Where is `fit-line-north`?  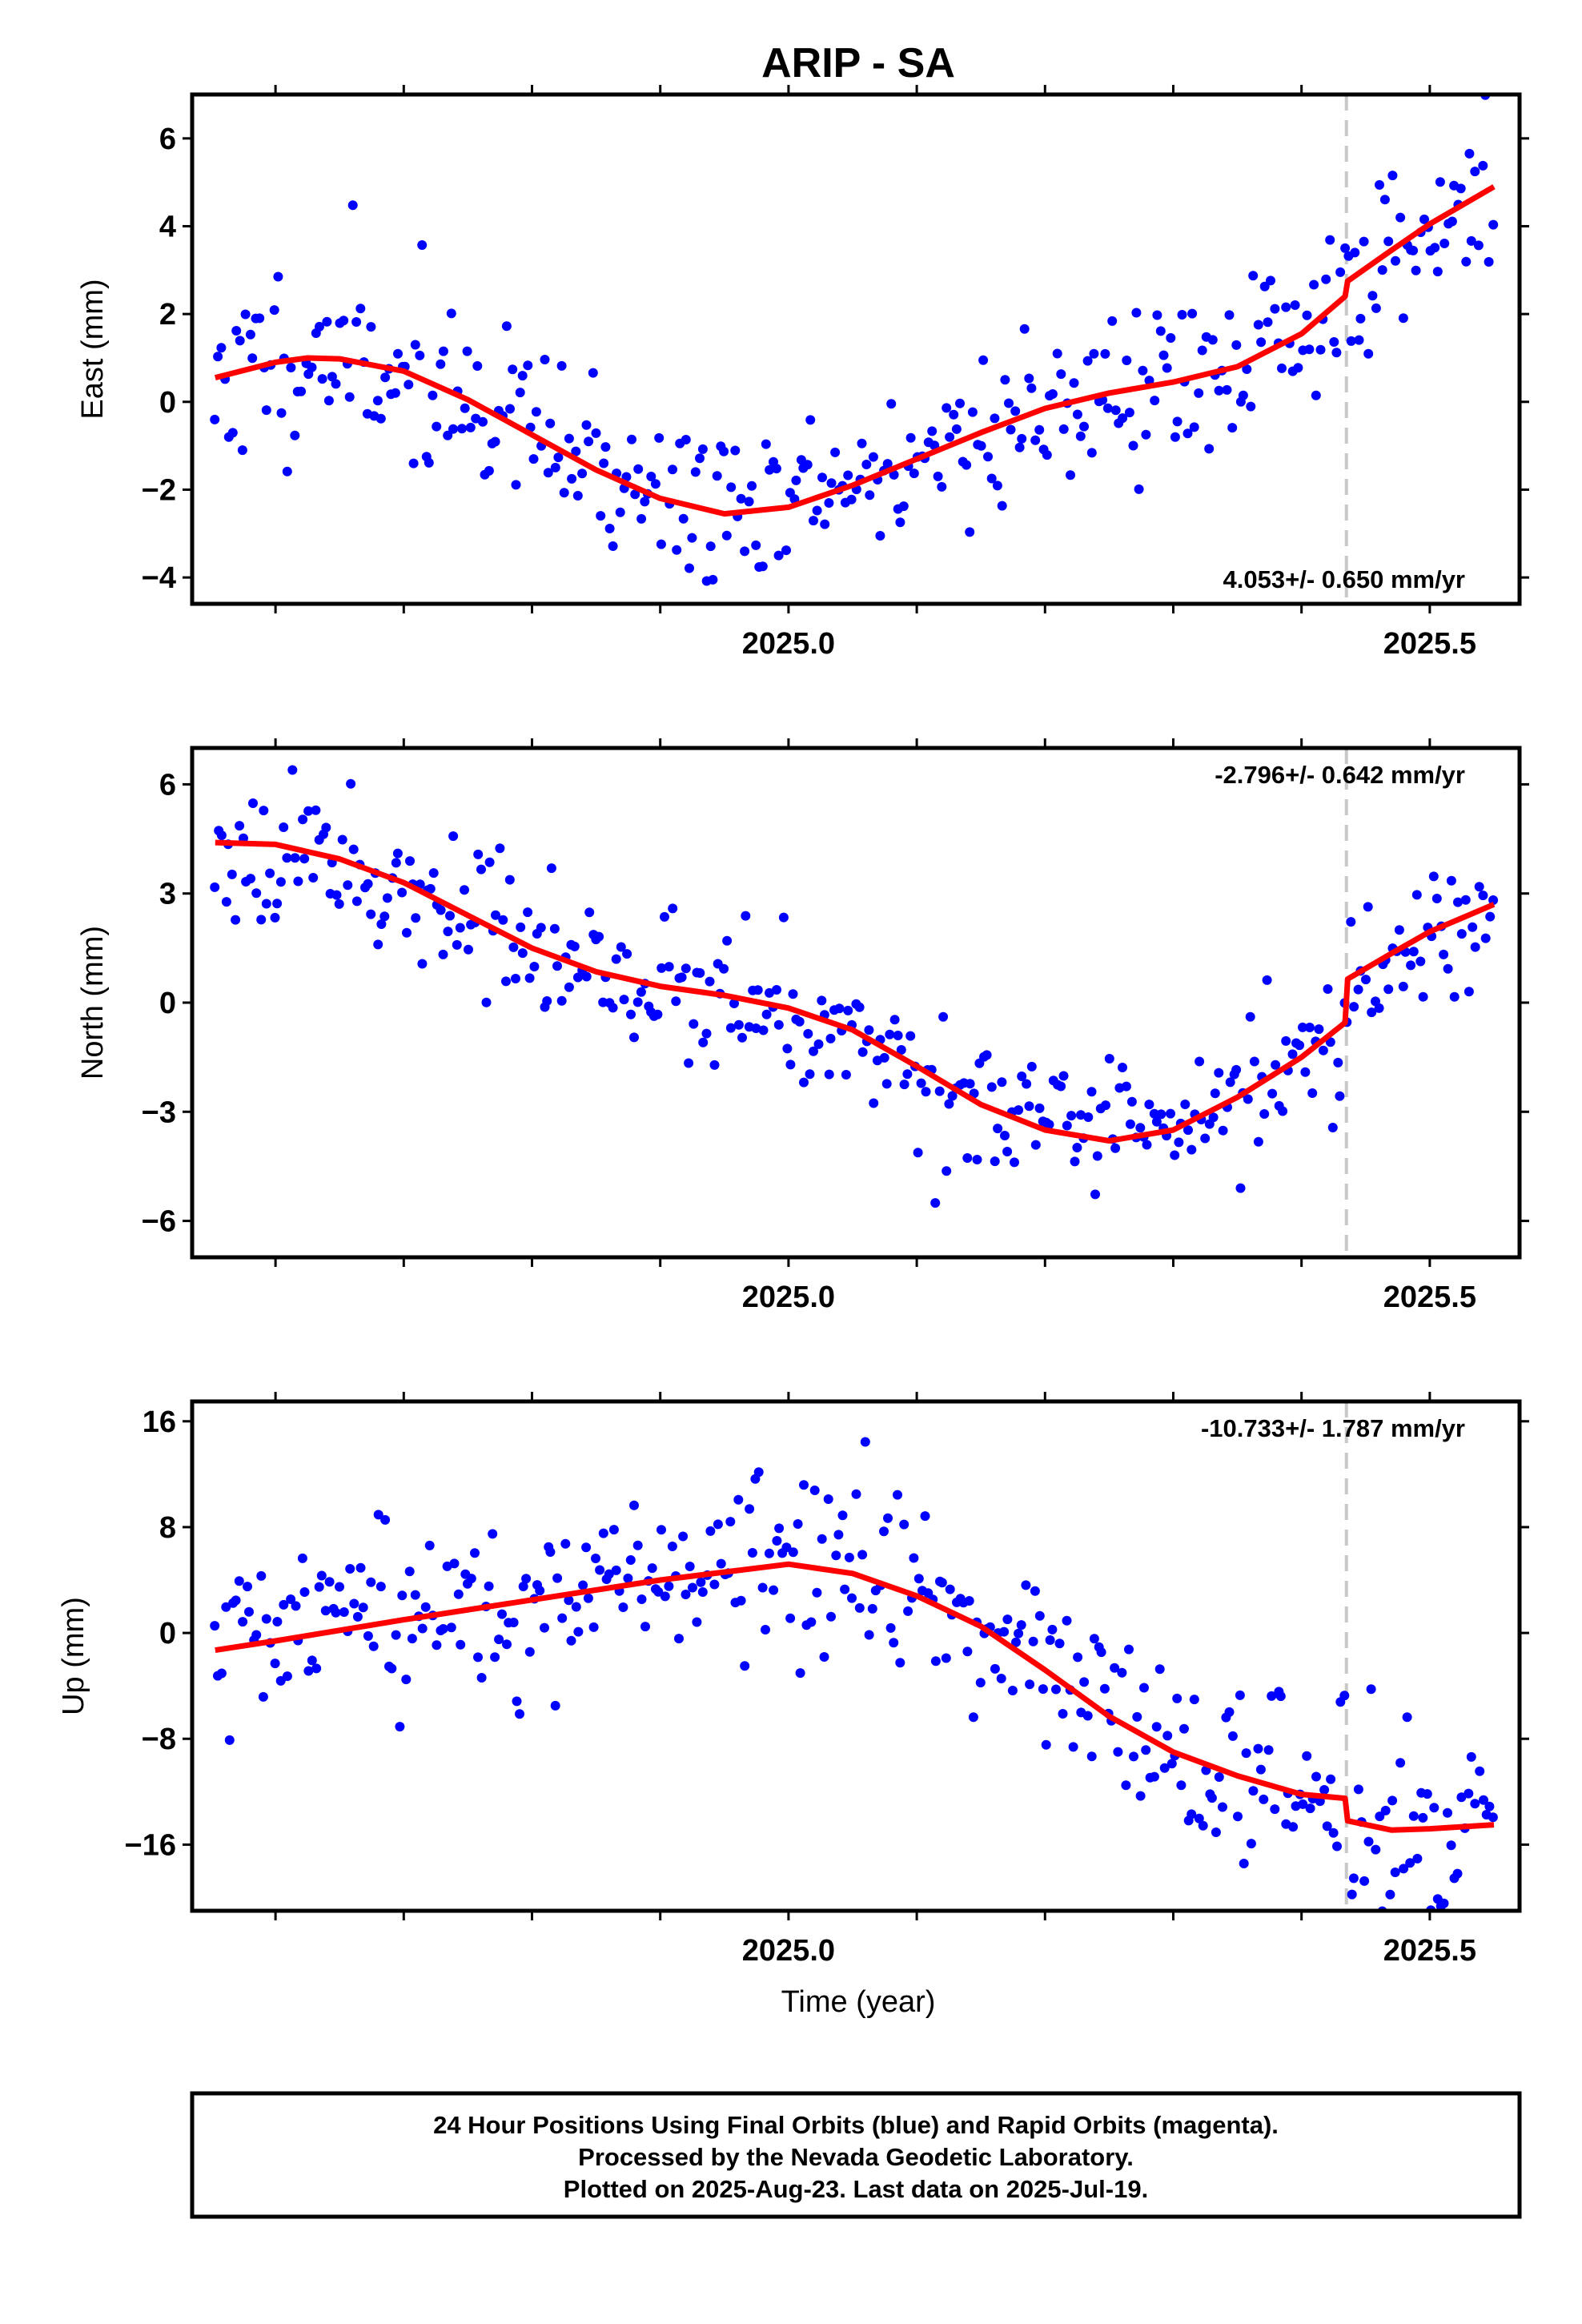 fit-line-north is located at coordinates (855, 991).